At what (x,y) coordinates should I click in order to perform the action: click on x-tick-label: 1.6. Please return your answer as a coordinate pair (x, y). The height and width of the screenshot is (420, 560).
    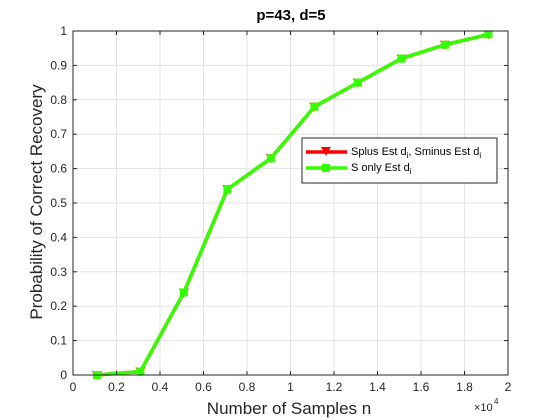
    Looking at the image, I should click on (421, 387).